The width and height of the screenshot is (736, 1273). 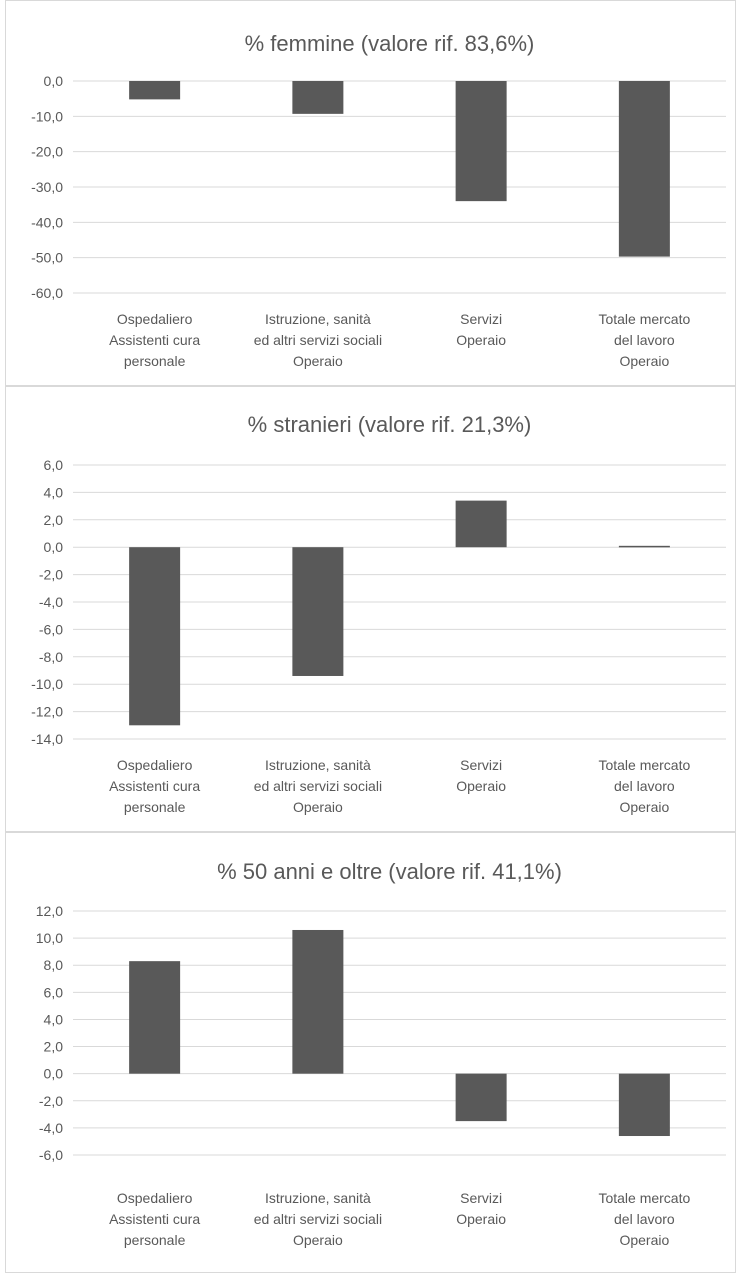 I want to click on y-tick-label: -12,0, so click(x=47, y=712).